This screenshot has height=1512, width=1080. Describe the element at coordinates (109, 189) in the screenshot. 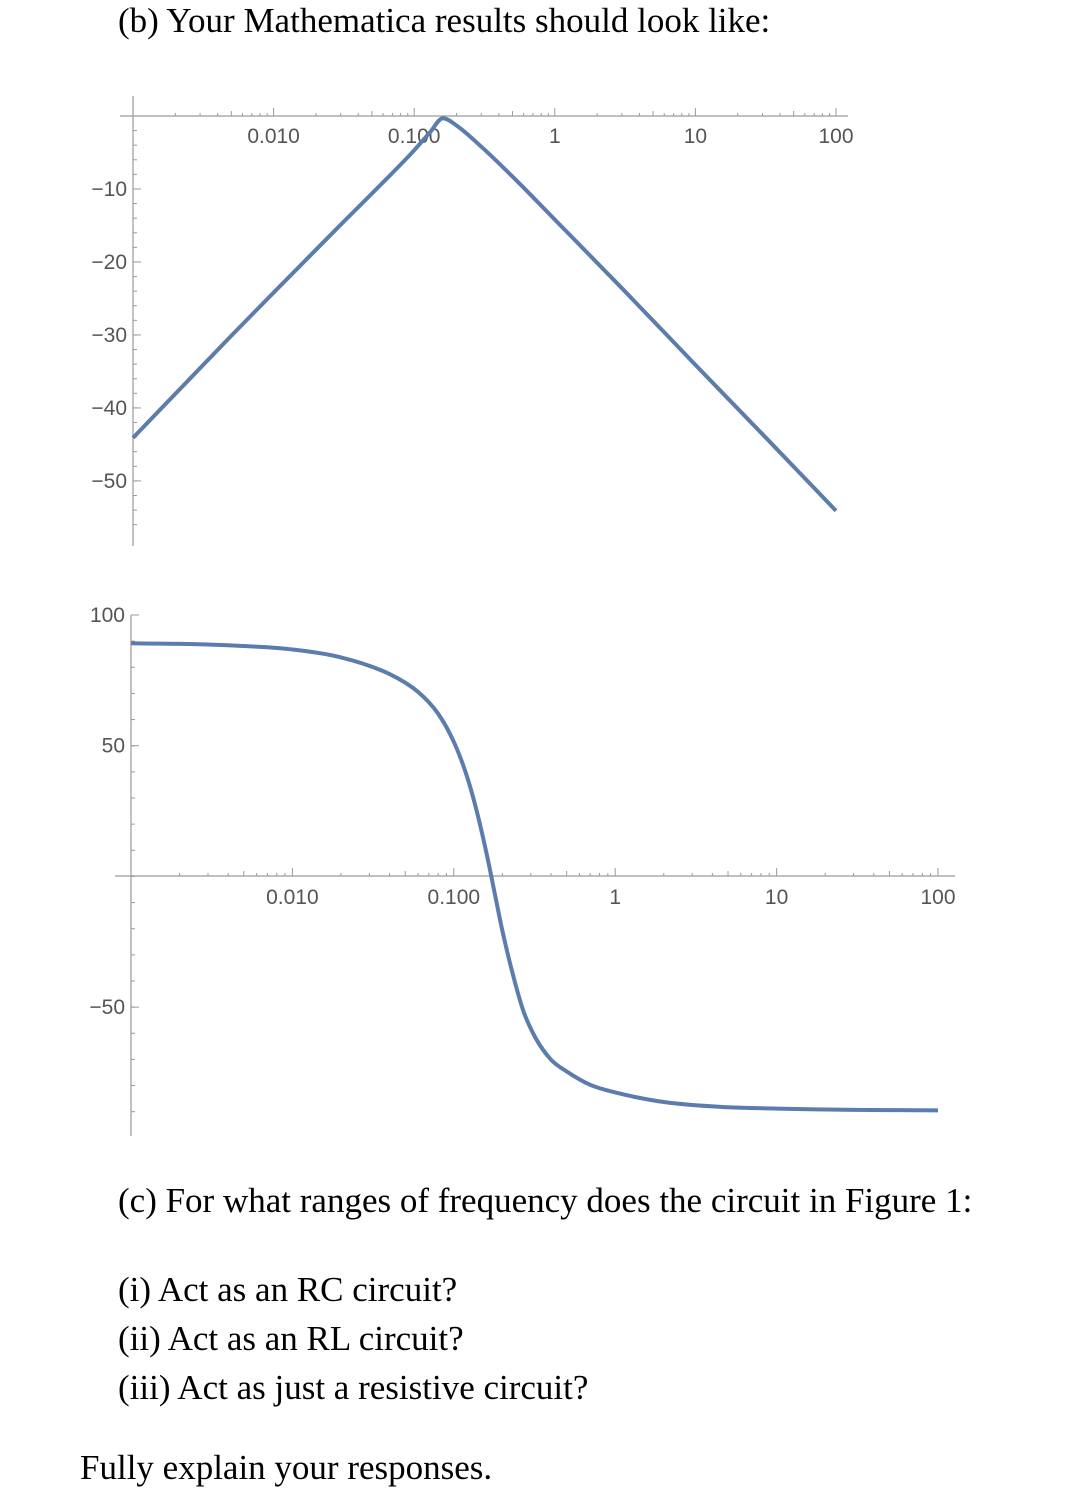

I see `y-tick-label: −10` at that location.